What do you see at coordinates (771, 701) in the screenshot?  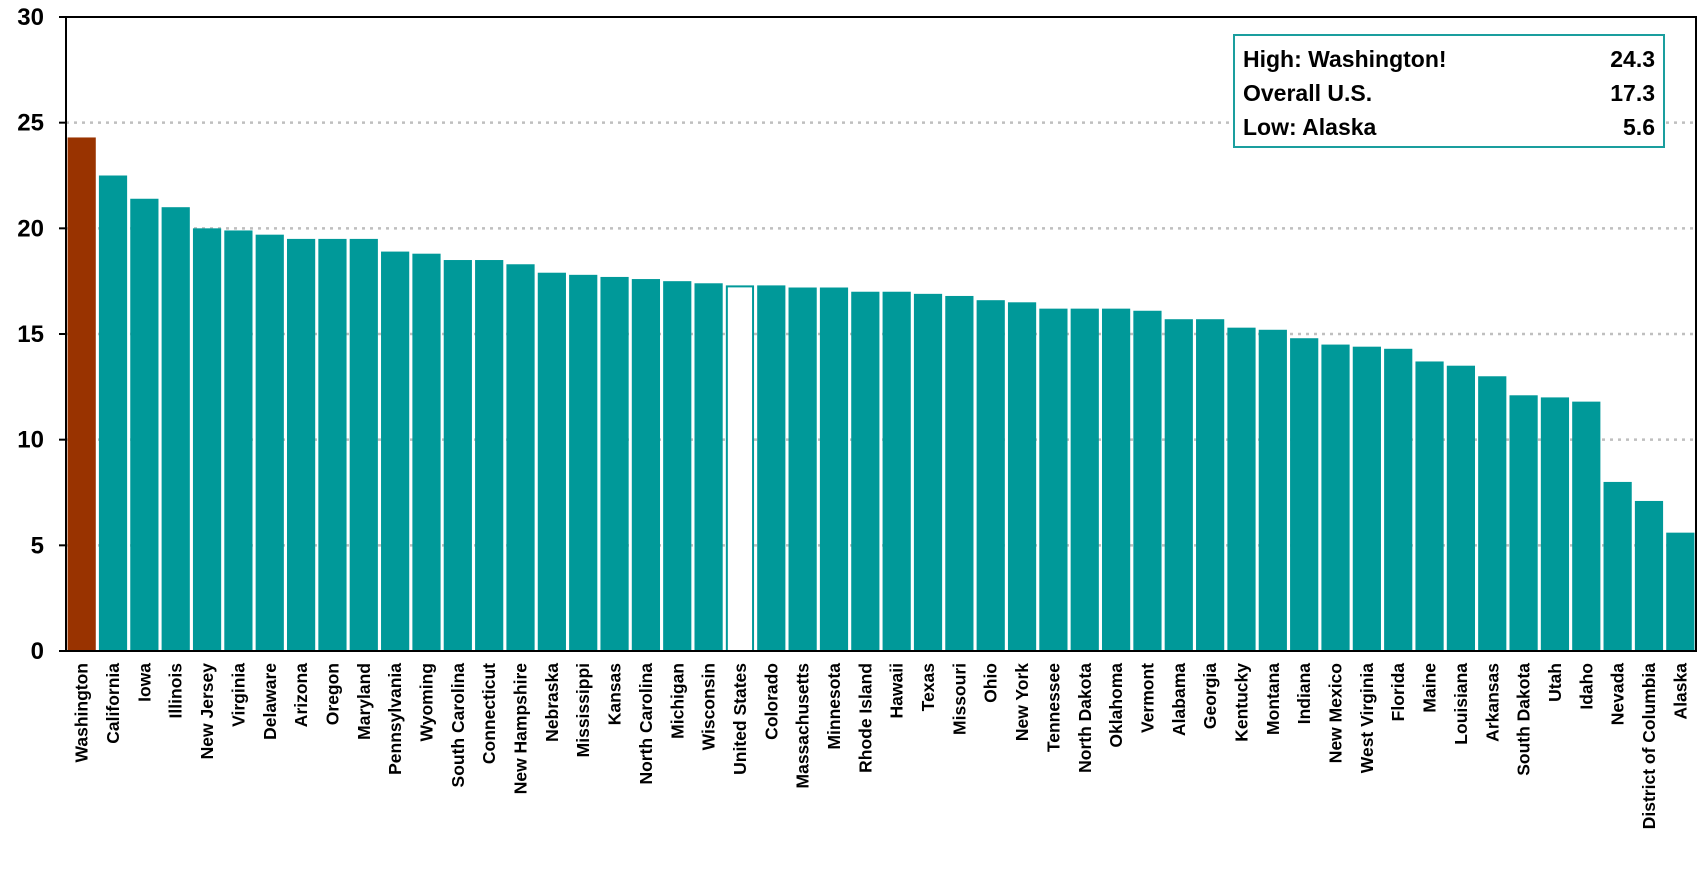 I see `x-tick-label: Colorado` at bounding box center [771, 701].